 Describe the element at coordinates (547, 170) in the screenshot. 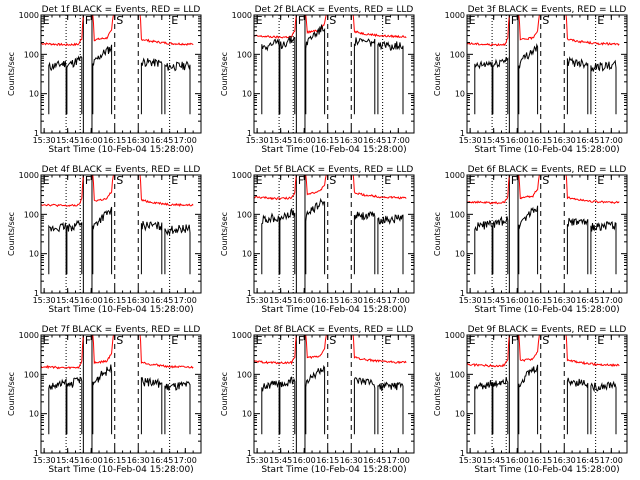

I see `panel-title: Det 6f BLACK = Events, RED = LLD` at that location.